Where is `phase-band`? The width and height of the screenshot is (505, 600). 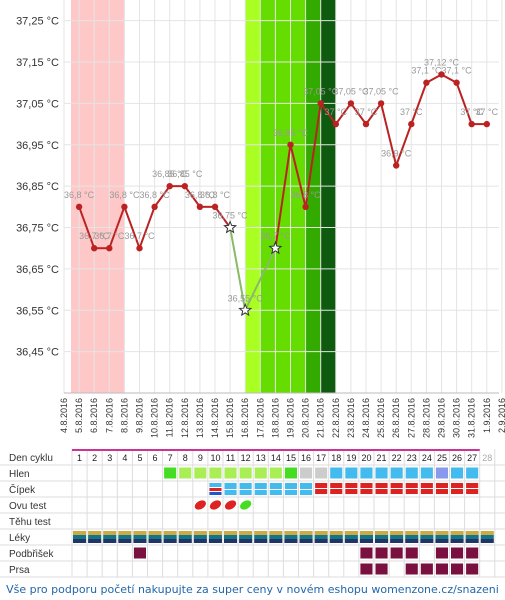 phase-band is located at coordinates (313, 196).